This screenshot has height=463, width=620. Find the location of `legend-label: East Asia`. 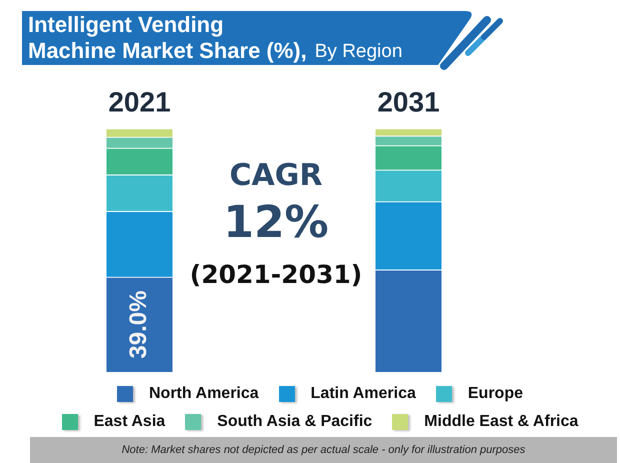

legend-label: East Asia is located at coordinates (130, 422).